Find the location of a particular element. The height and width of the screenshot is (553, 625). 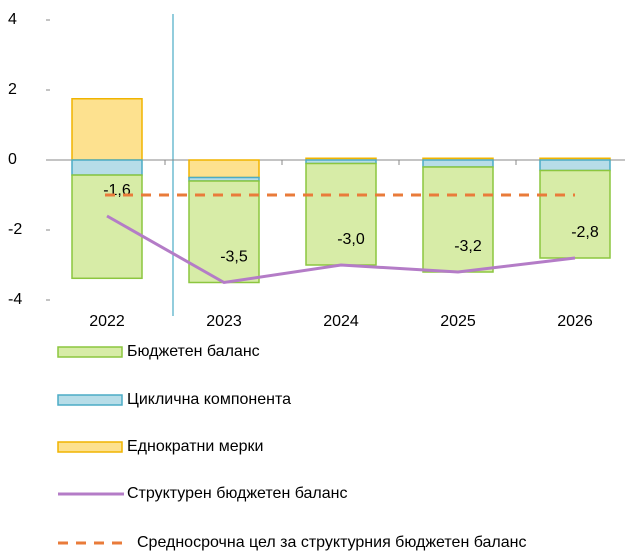

line is located at coordinates (341, 249).